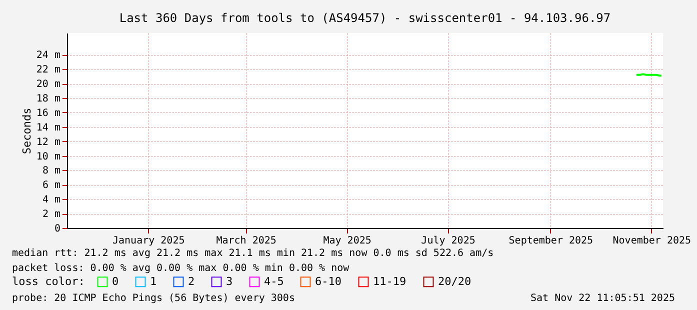 The width and height of the screenshot is (697, 310). Describe the element at coordinates (48, 56) in the screenshot. I see `y-tick-label: 24 m` at that location.